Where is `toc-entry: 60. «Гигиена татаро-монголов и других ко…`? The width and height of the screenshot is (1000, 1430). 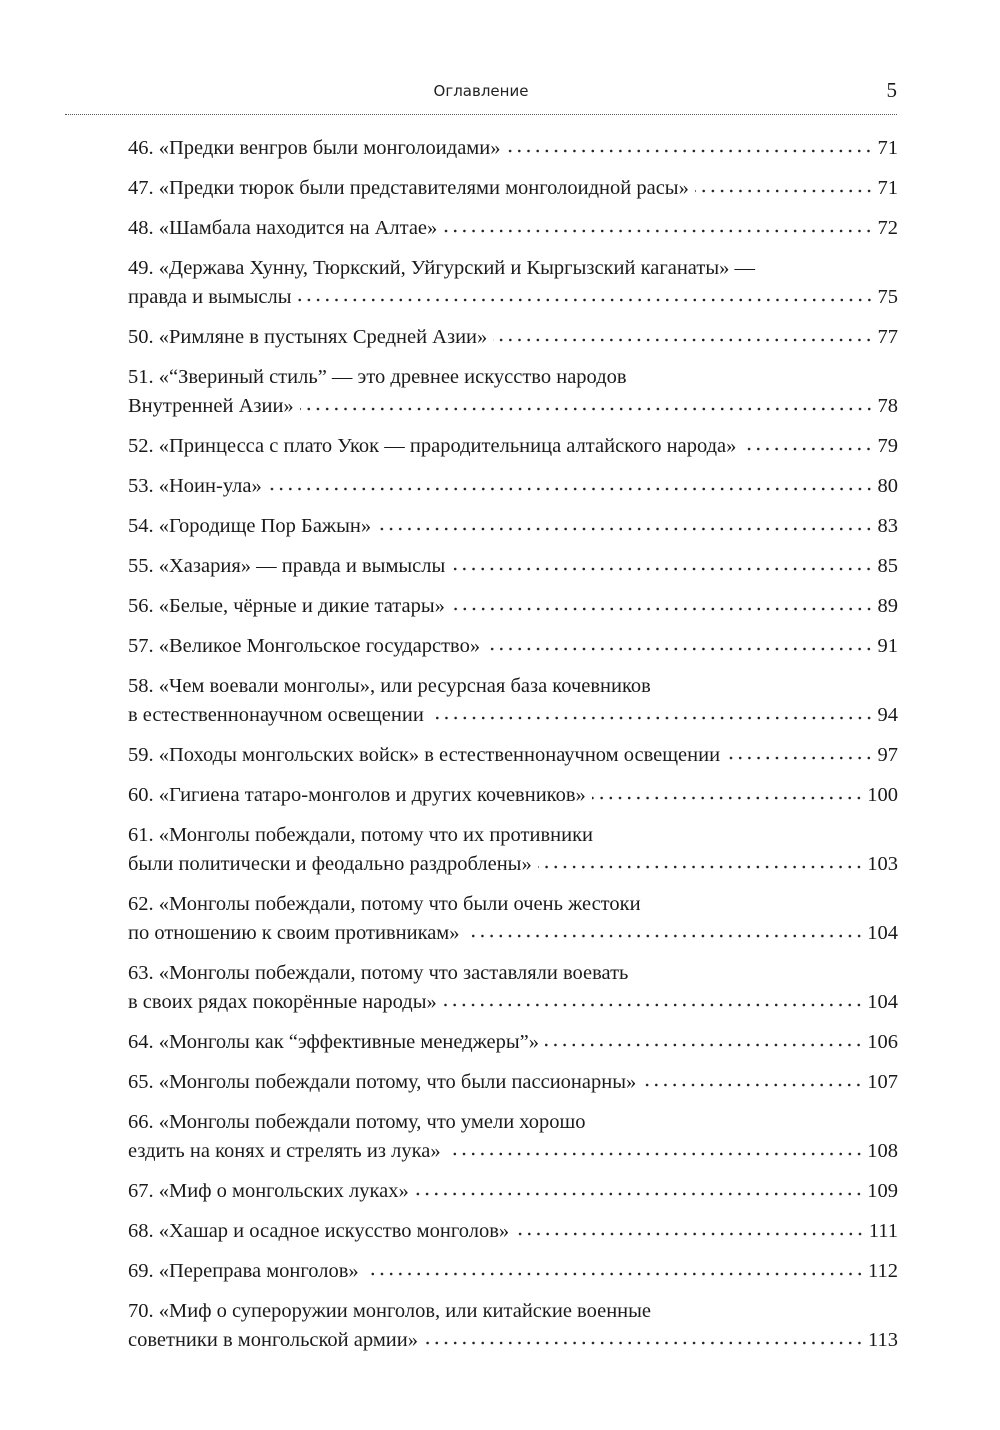 toc-entry: 60. «Гигиена татаро-монголов и других ко… is located at coordinates (513, 795).